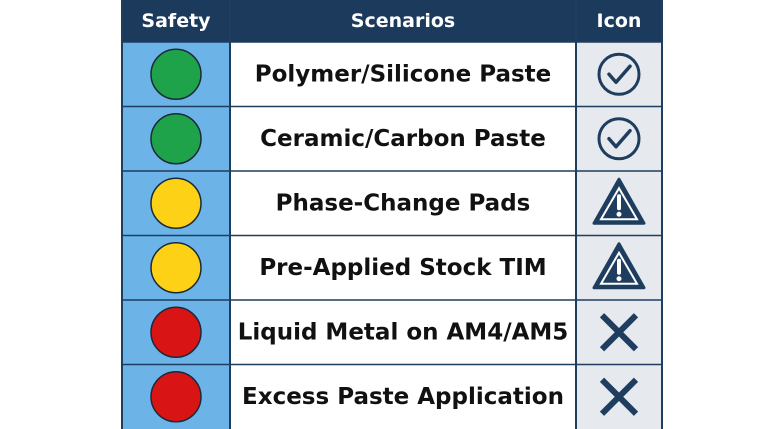  I want to click on scenario-text: Excess Paste Application, so click(403, 397).